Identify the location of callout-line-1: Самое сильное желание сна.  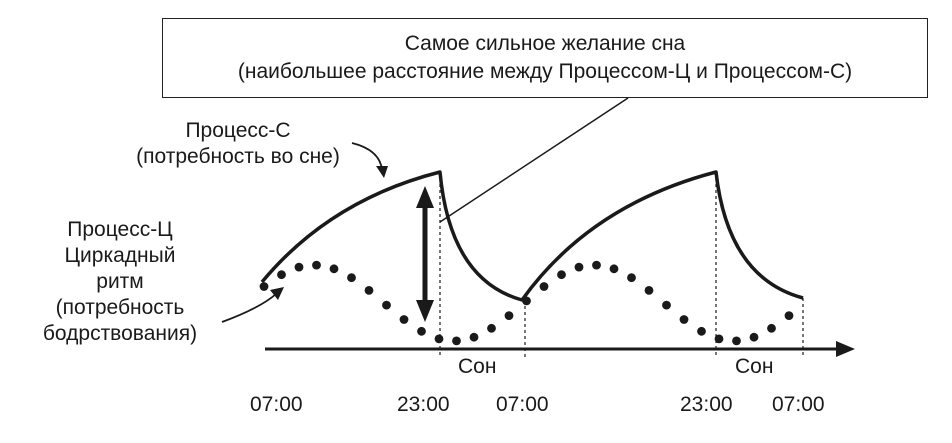
(545, 43).